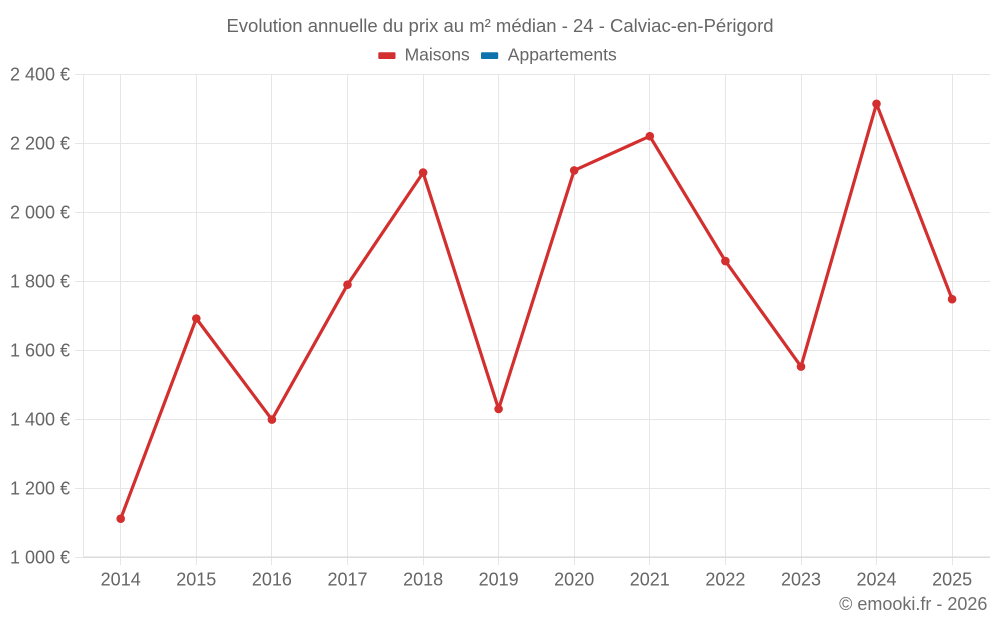  I want to click on svg-text: 2021, so click(650, 580).